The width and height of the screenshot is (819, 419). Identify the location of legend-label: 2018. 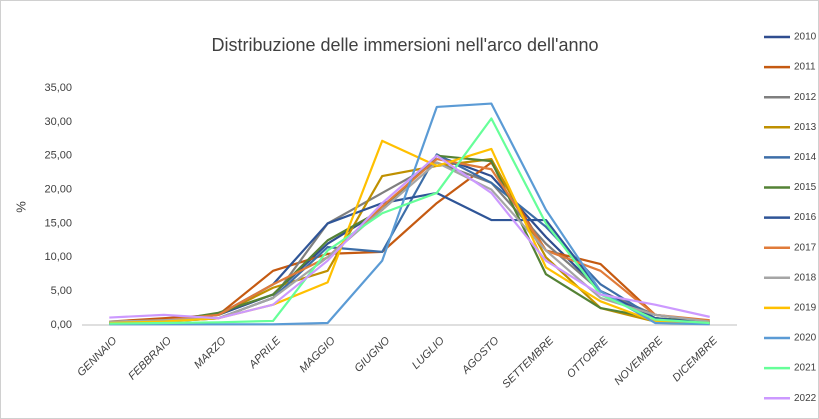
(805, 277).